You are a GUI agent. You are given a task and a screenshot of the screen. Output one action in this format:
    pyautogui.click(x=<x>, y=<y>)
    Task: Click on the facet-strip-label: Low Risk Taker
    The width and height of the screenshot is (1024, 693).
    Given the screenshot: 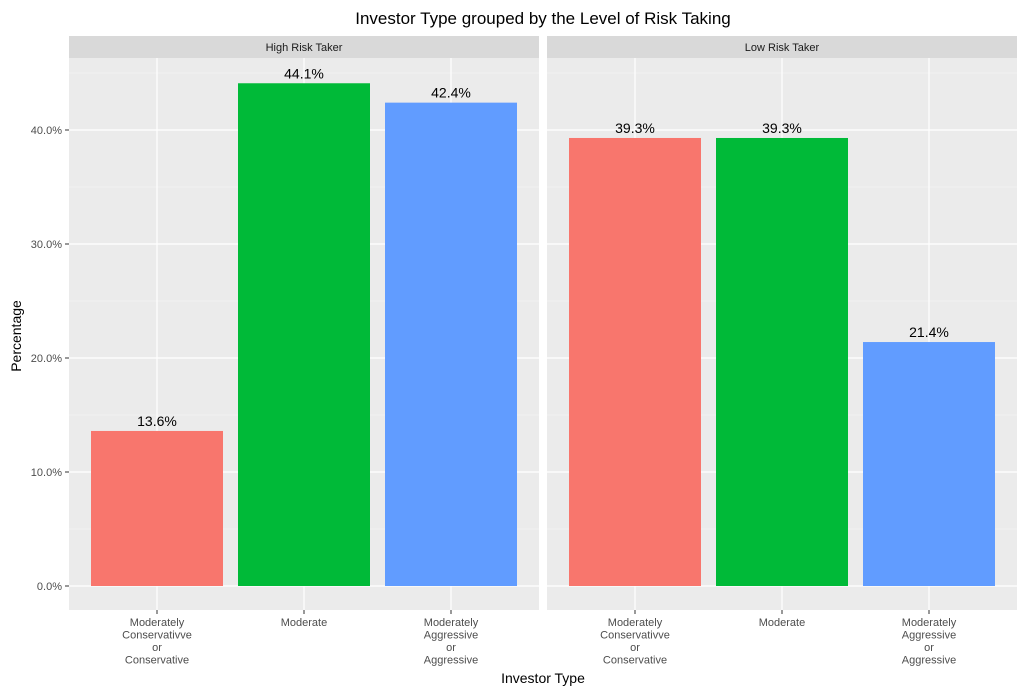 What is the action you would take?
    pyautogui.click(x=782, y=48)
    